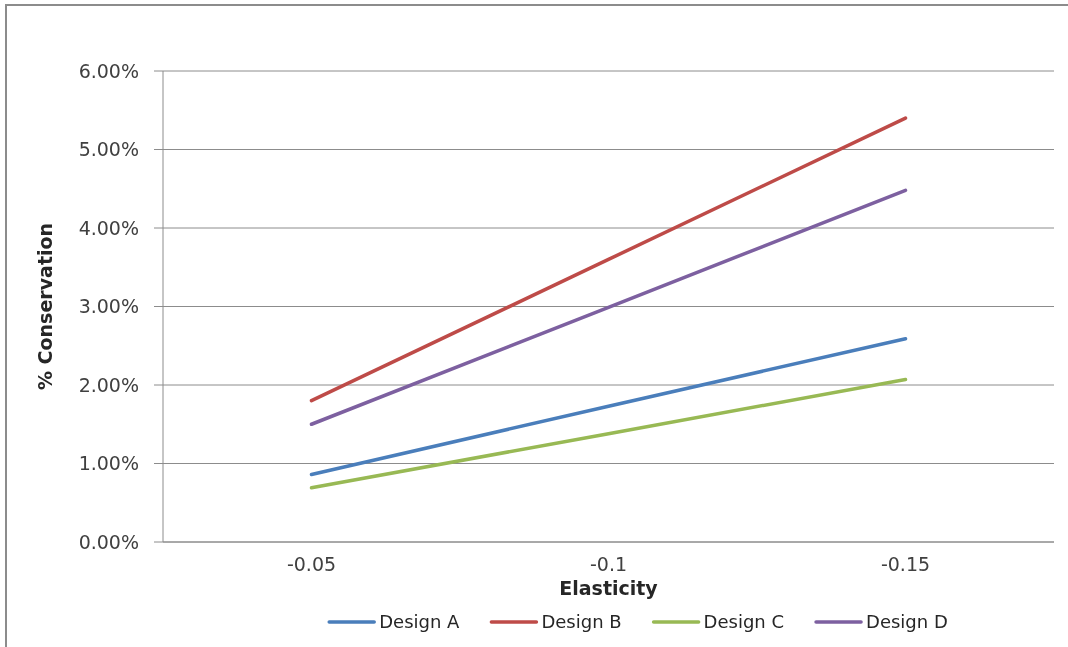 The height and width of the screenshot is (647, 1068). I want to click on x-axis-title: Elasticity, so click(609, 587).